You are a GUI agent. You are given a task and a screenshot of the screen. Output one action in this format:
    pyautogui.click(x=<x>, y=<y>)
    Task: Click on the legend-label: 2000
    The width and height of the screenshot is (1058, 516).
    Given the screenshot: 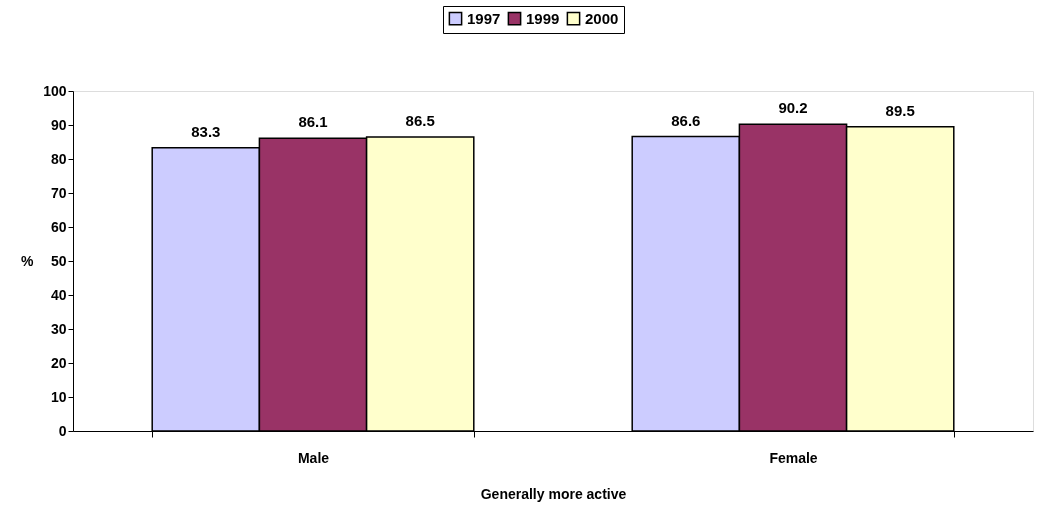 What is the action you would take?
    pyautogui.click(x=602, y=18)
    